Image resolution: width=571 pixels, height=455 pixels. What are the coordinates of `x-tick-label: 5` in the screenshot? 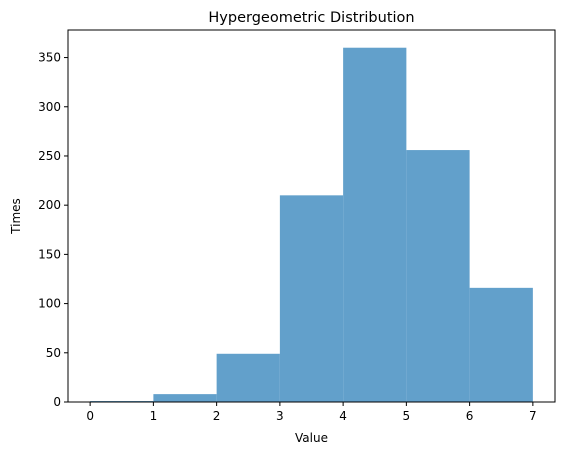 It's located at (407, 416).